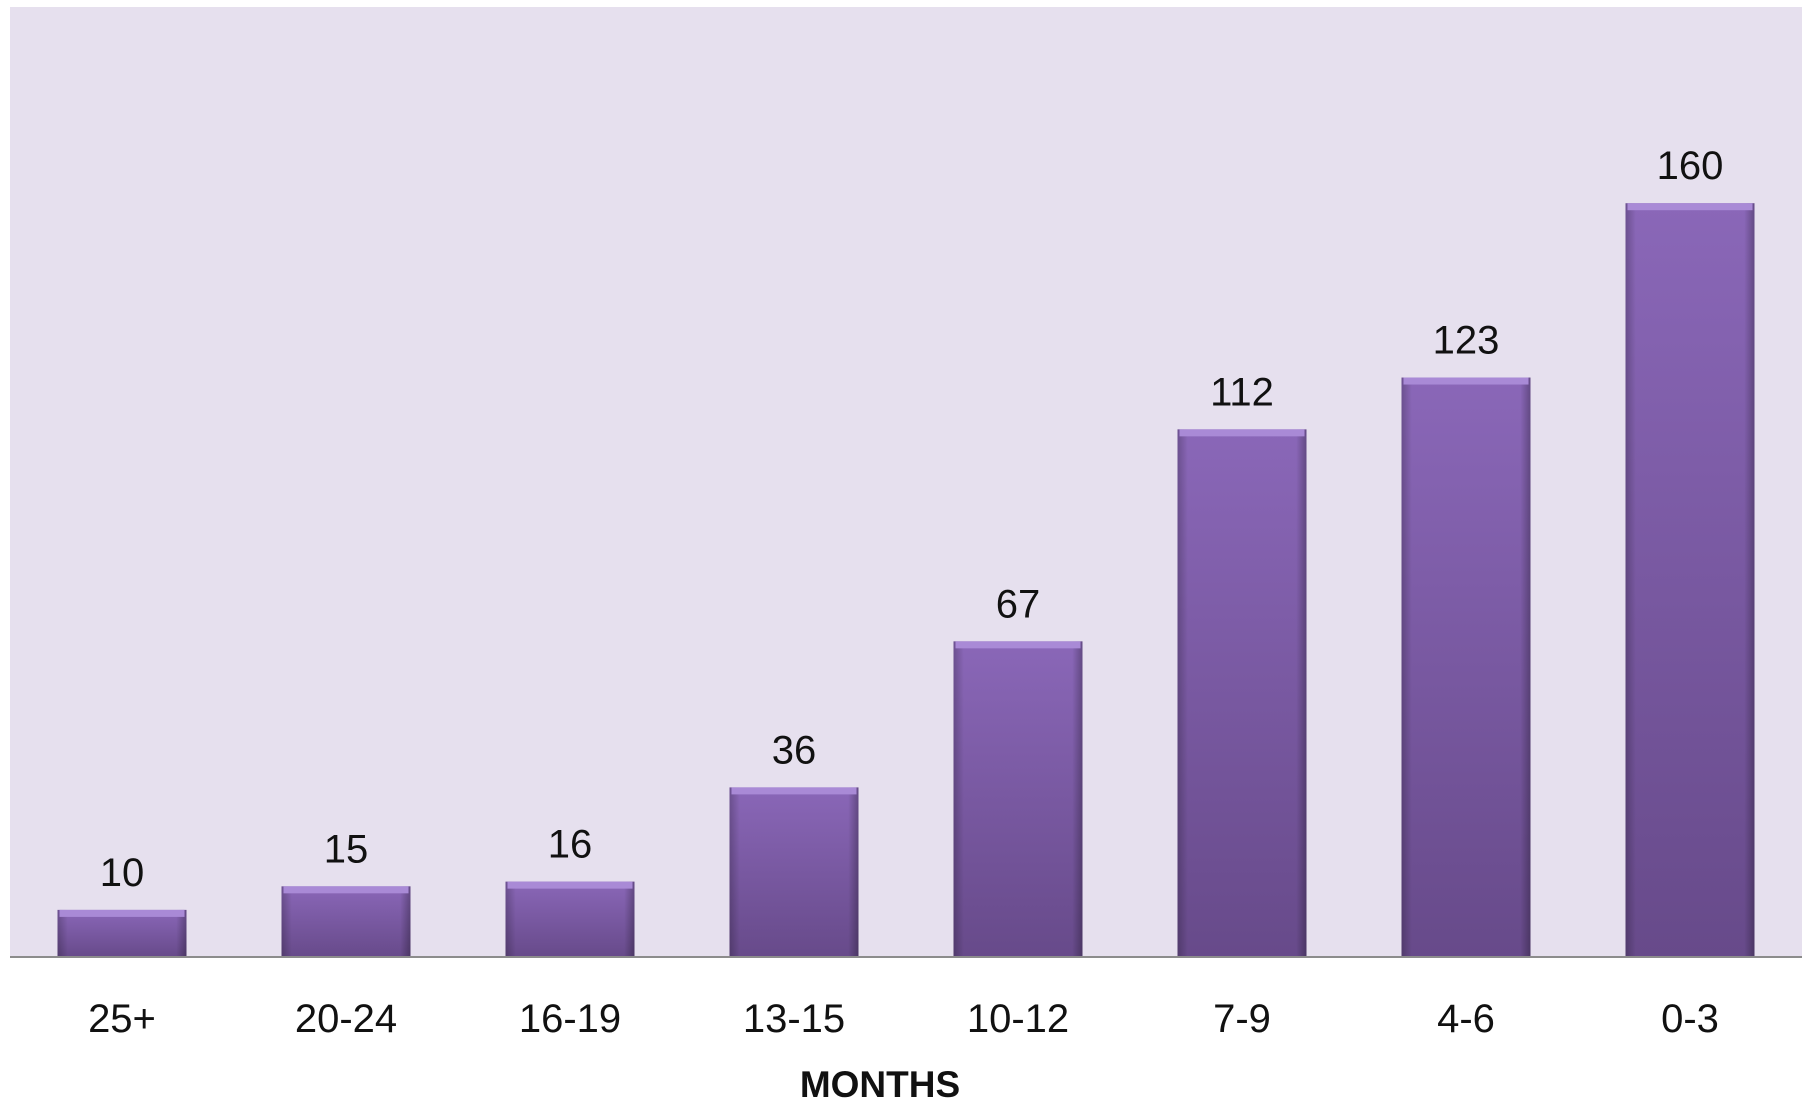  What do you see at coordinates (122, 873) in the screenshot?
I see `value-label: 10` at bounding box center [122, 873].